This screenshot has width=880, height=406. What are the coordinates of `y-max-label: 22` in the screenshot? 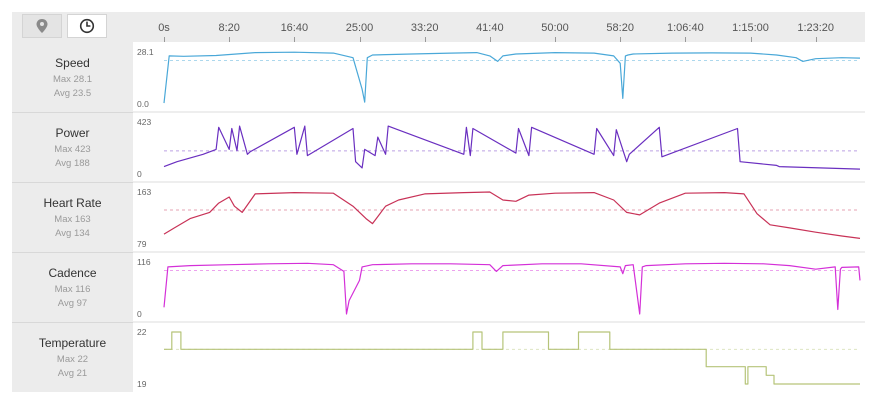 It's located at (142, 332).